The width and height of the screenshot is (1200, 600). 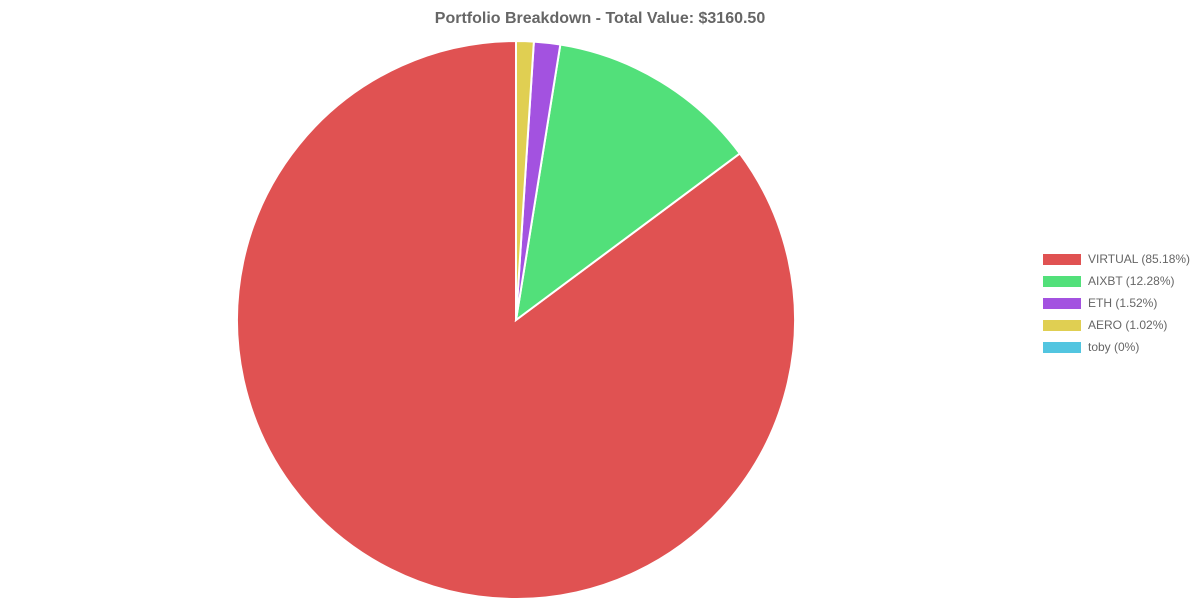 I want to click on pie-slice-aixbt, so click(x=628, y=183).